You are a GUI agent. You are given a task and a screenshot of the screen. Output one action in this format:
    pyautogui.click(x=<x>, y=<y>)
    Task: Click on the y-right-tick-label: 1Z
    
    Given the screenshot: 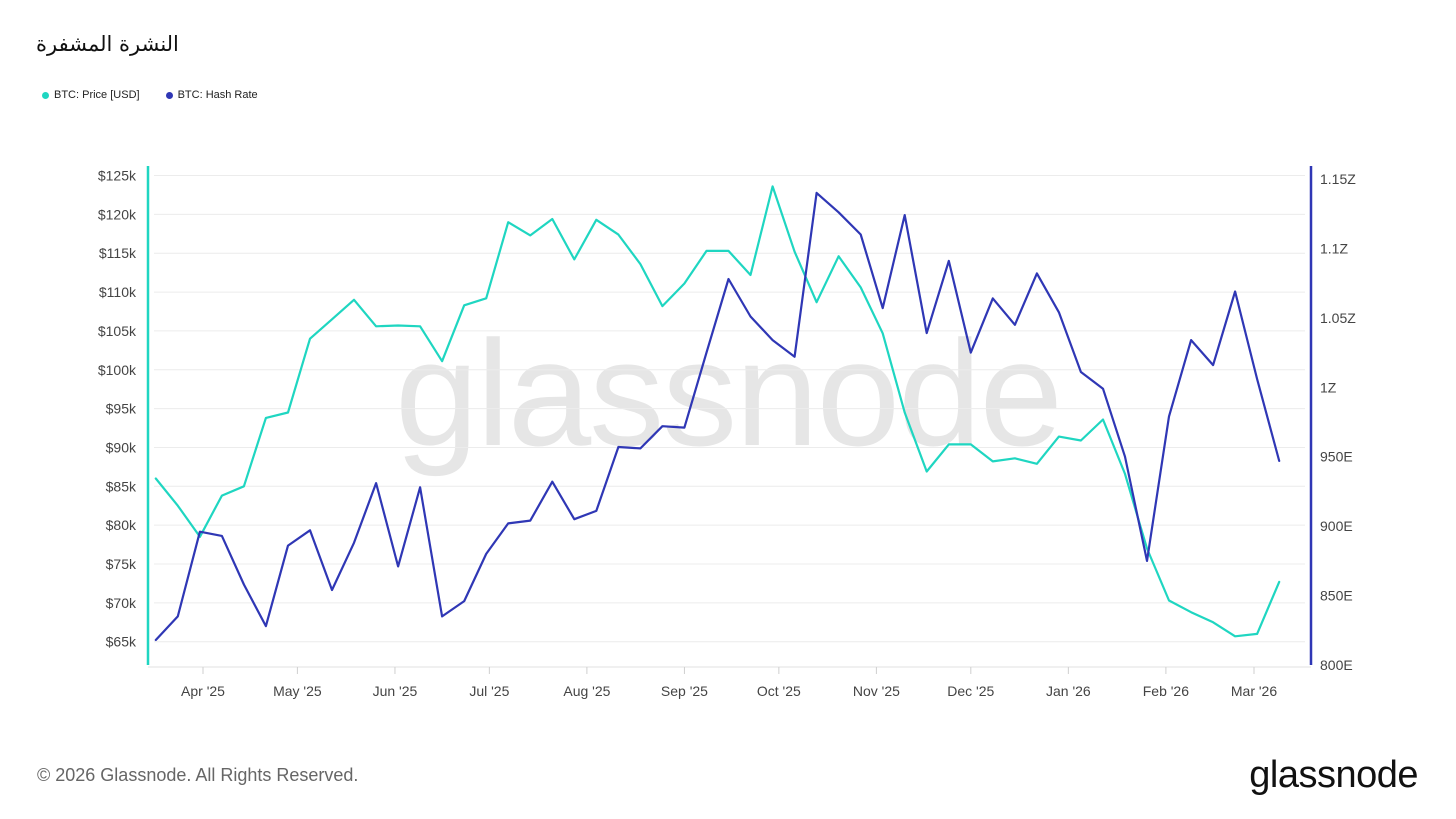 What is the action you would take?
    pyautogui.click(x=1328, y=387)
    